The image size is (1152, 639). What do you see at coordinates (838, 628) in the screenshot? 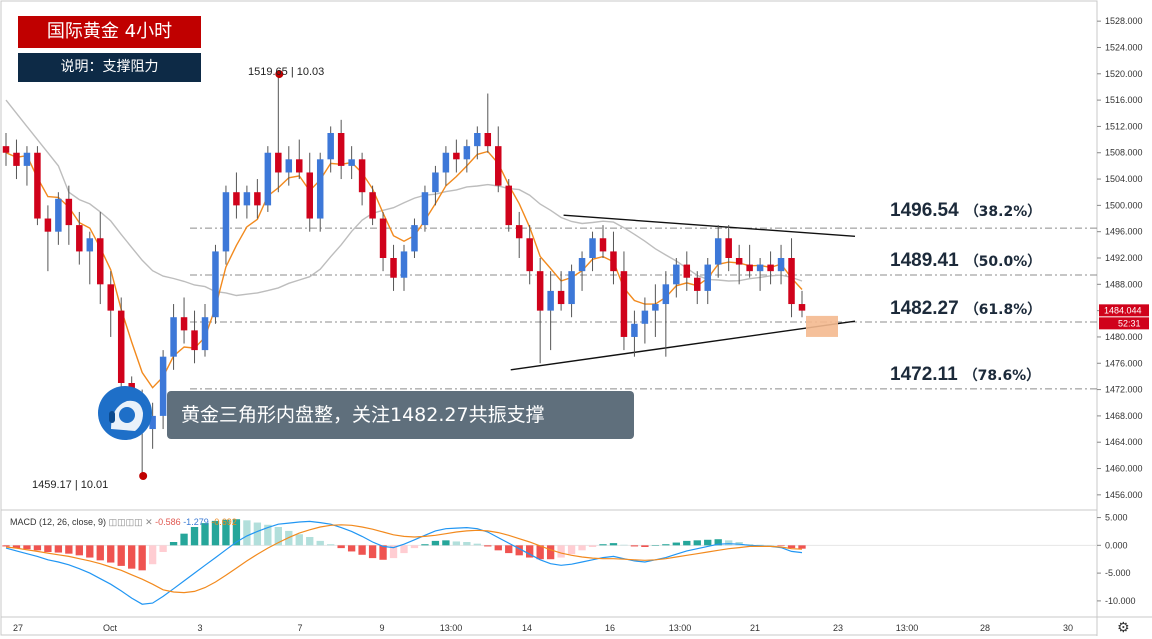
I see `x-tick-label: 23` at bounding box center [838, 628].